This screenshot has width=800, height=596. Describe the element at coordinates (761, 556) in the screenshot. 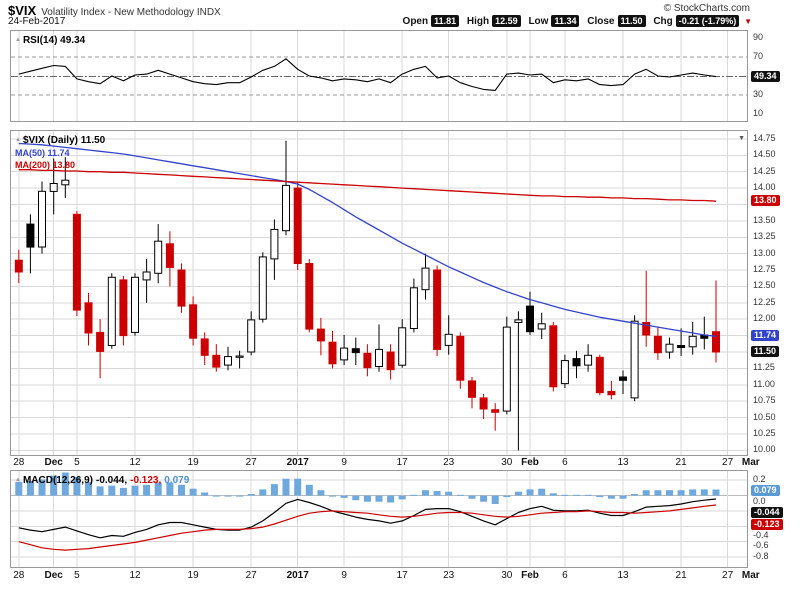

I see `axis-label: -0.8` at that location.